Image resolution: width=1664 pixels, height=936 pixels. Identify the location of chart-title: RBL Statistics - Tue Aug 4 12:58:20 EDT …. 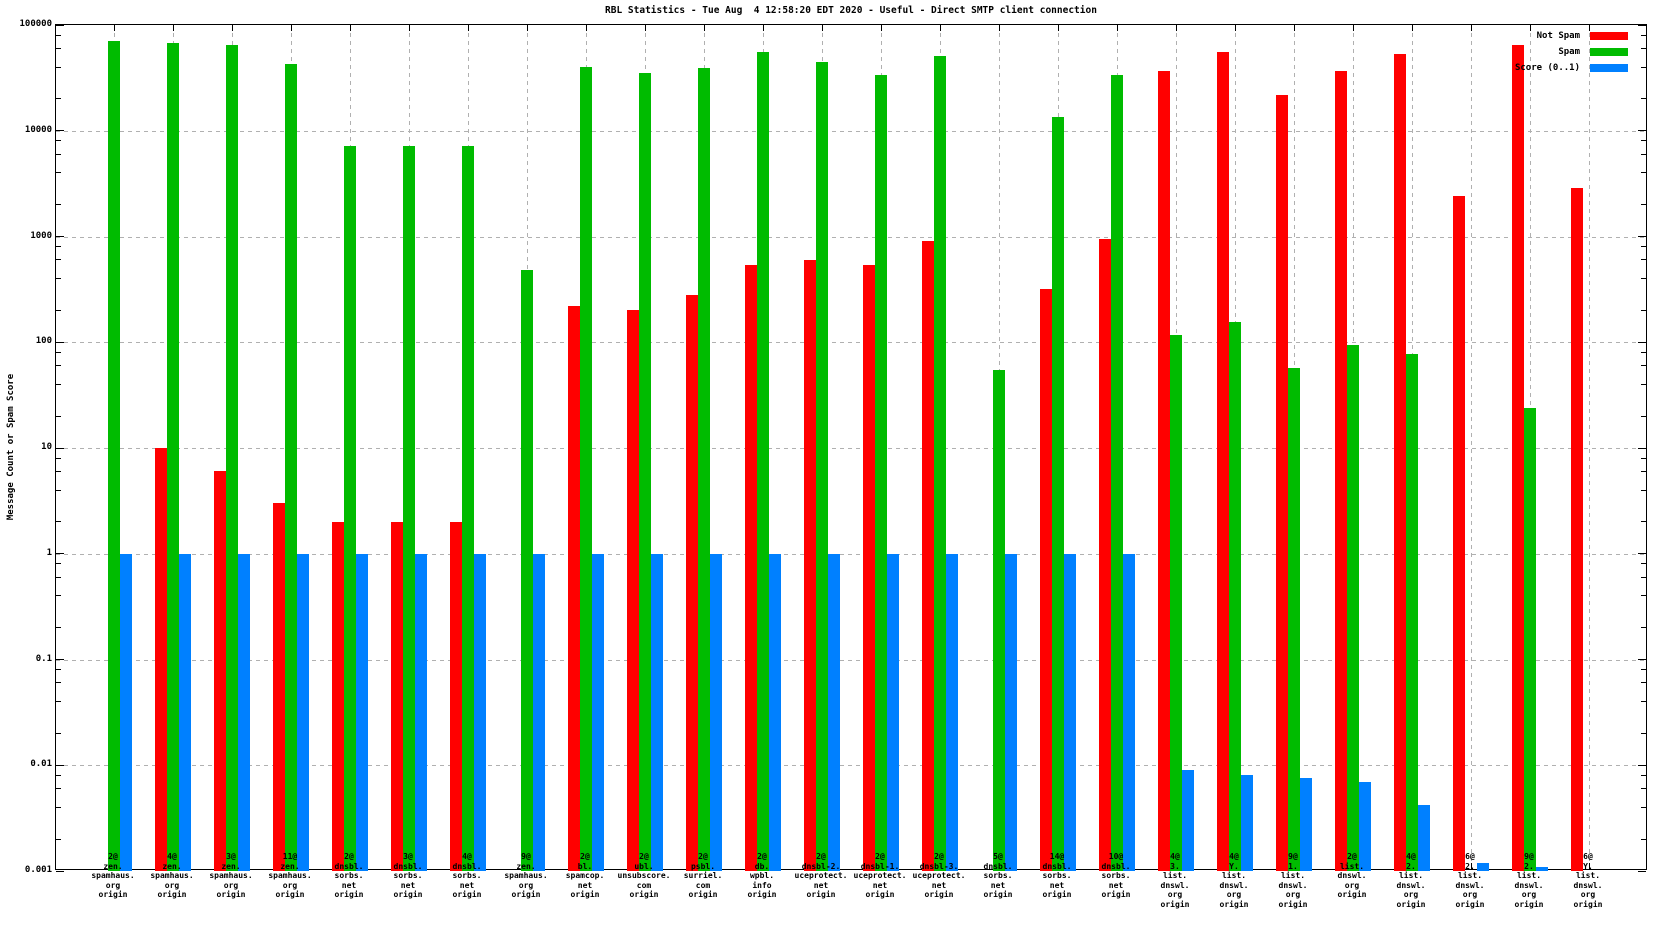
(851, 10).